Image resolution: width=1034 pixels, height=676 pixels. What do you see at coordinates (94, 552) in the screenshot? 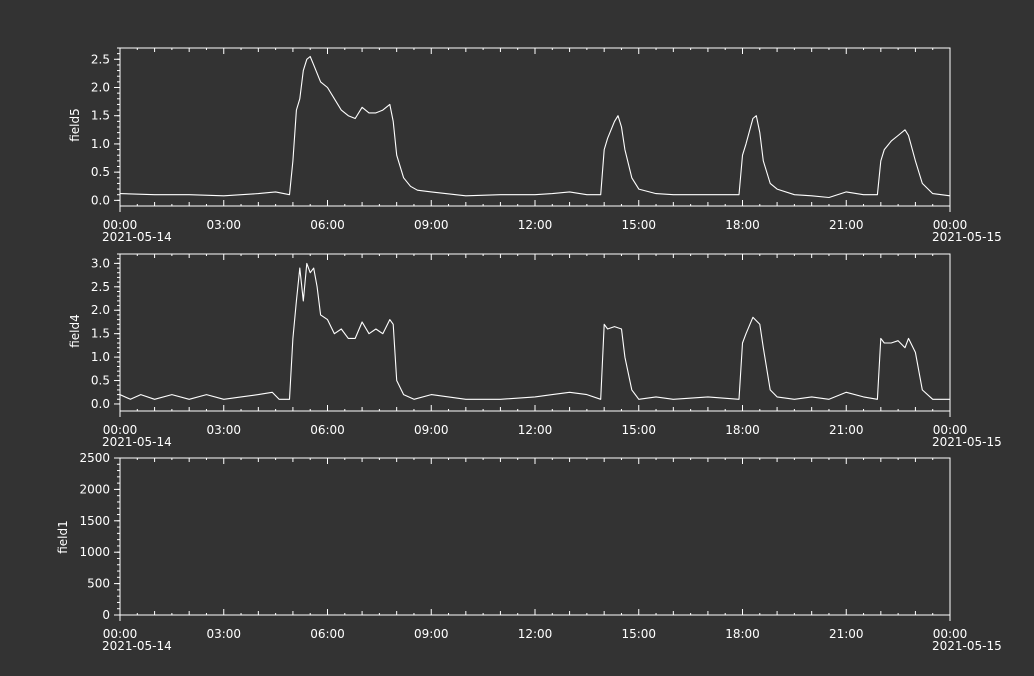
I see `y-tick-label: 1000` at bounding box center [94, 552].